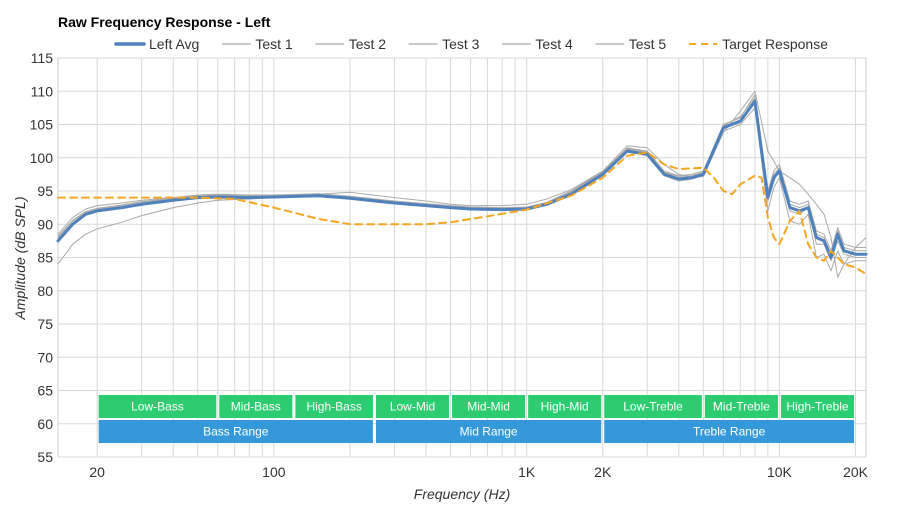 This screenshot has width=900, height=520. Describe the element at coordinates (45, 258) in the screenshot. I see `y-tick-label: 85` at that location.